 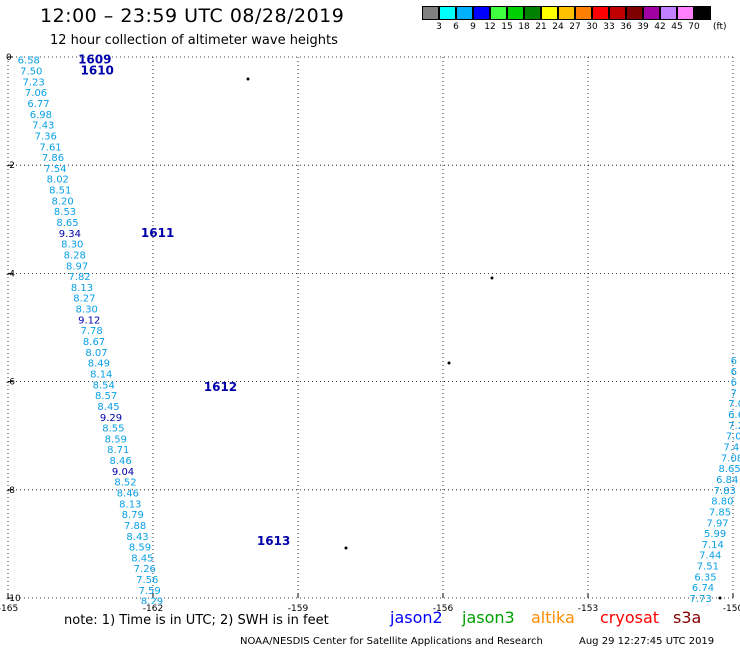 I want to click on legend-tick-label: 27, so click(x=575, y=27).